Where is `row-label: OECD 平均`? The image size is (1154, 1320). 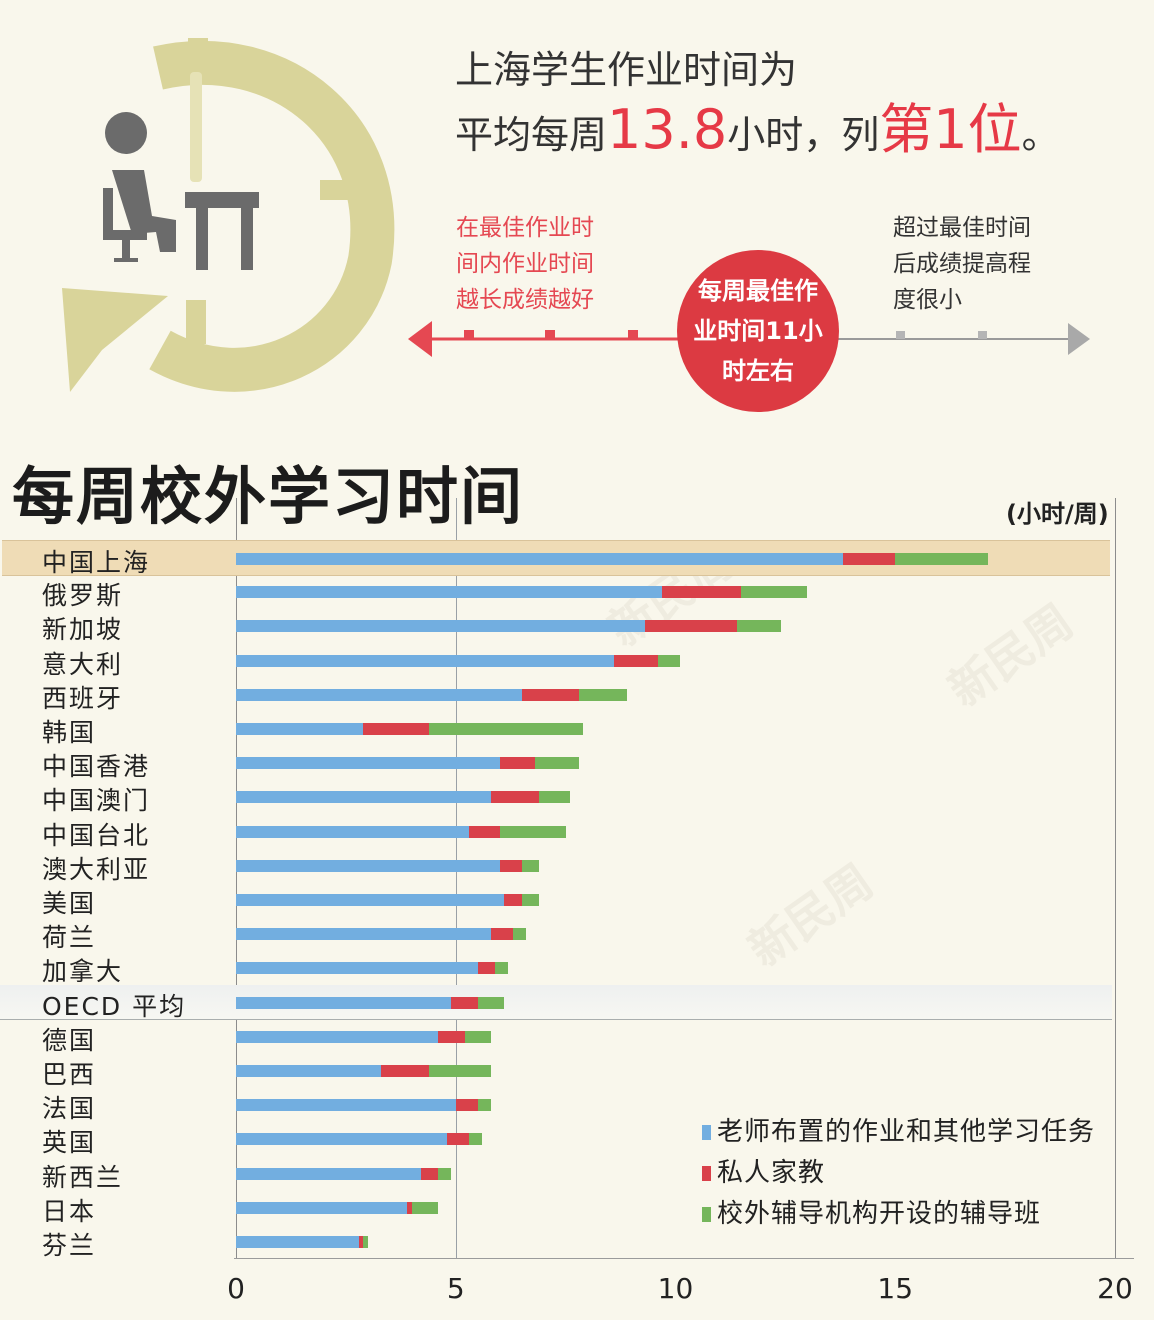
row-label: OECD 平均 is located at coordinates (114, 1006).